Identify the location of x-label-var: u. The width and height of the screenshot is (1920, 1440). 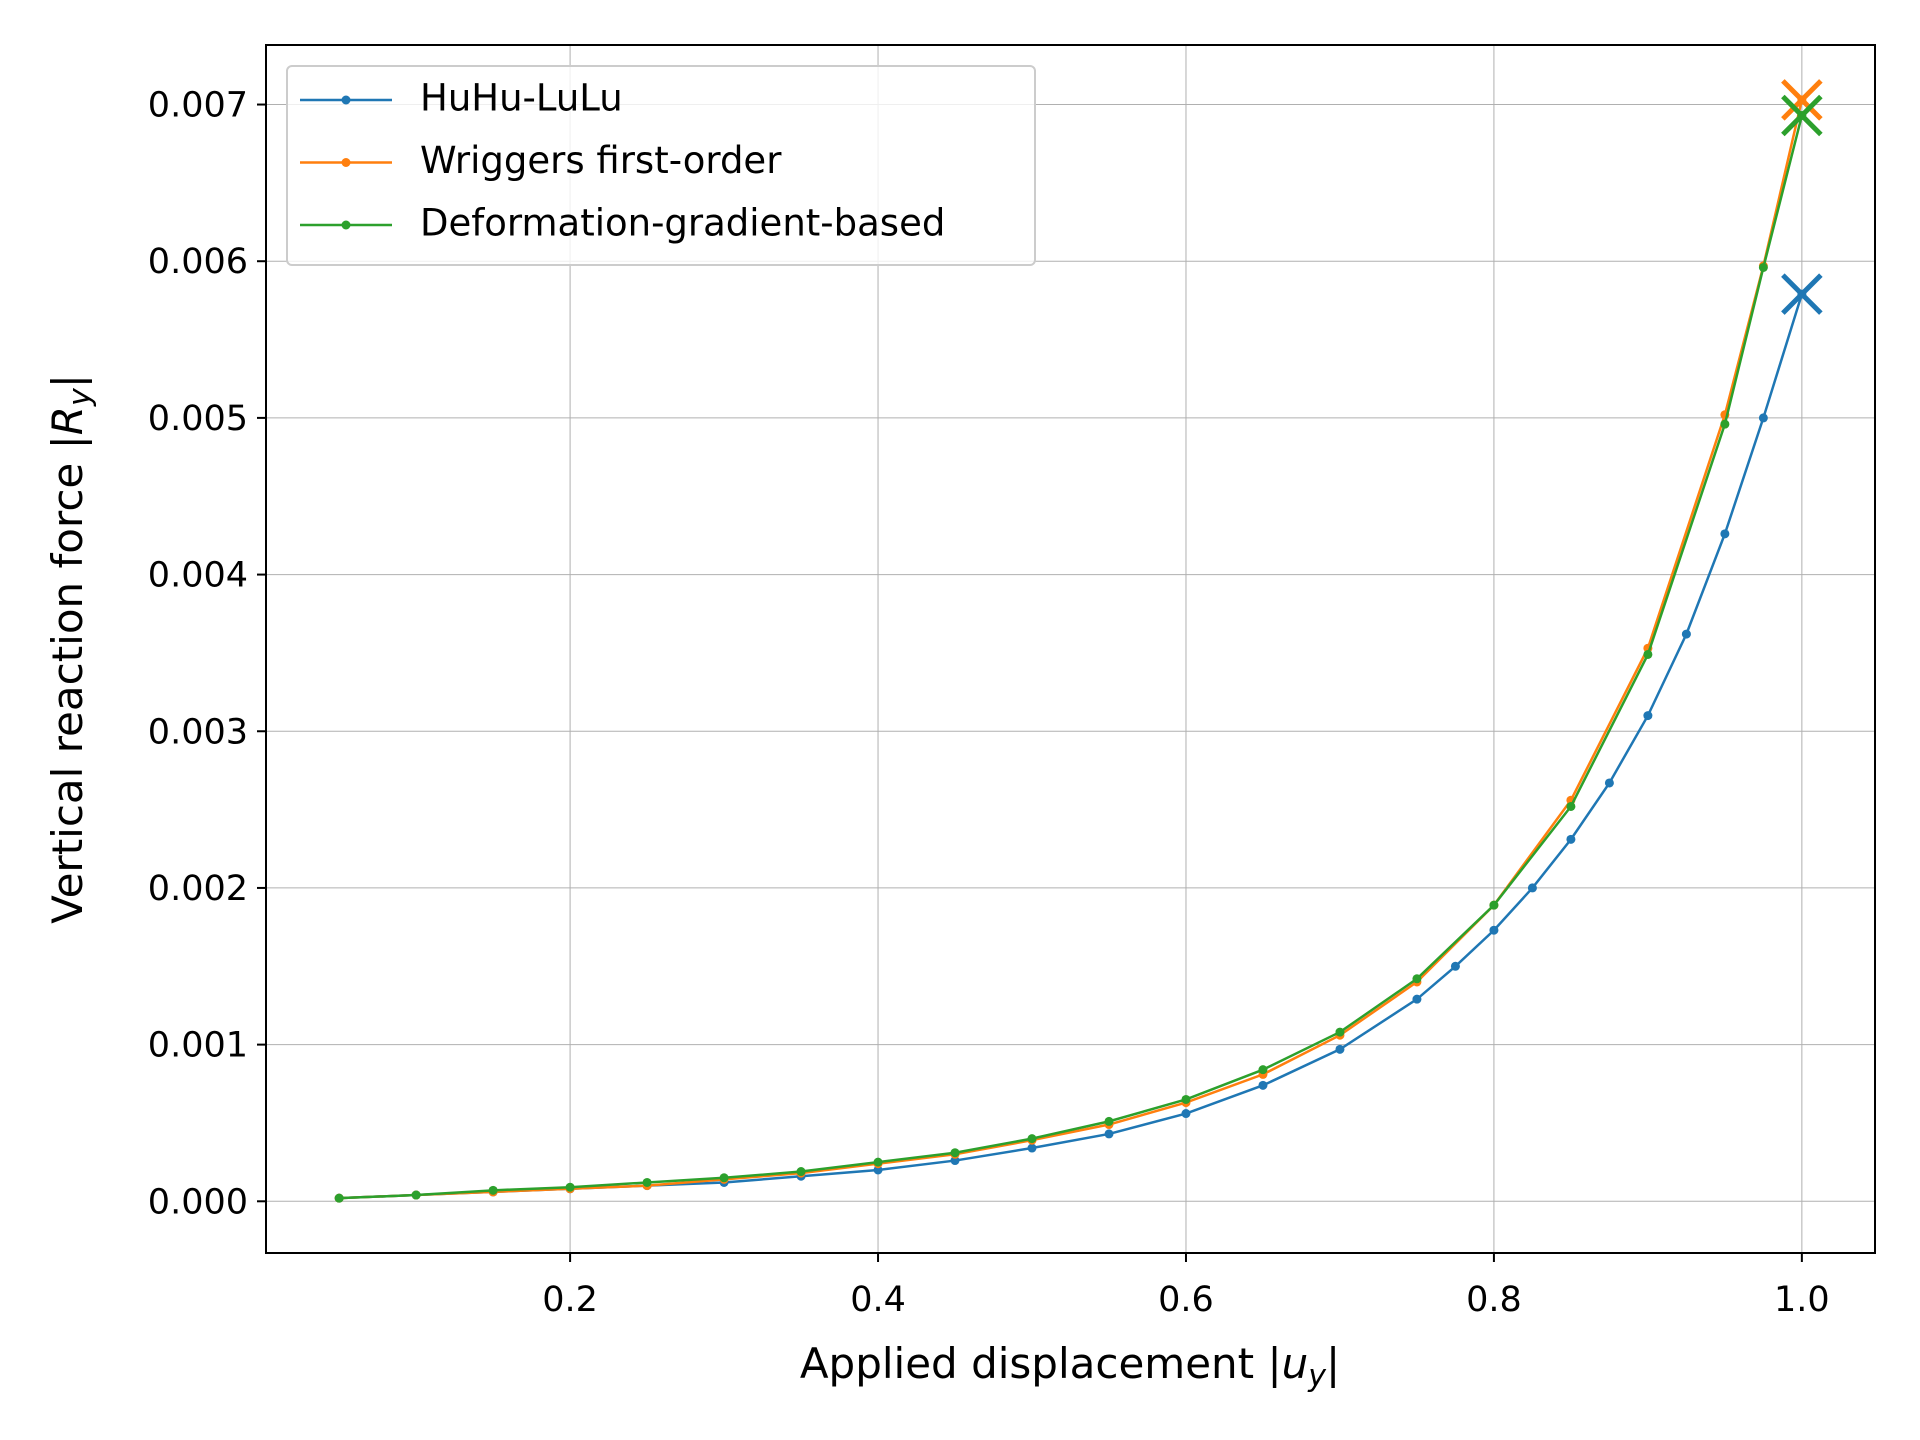
(1295, 1363).